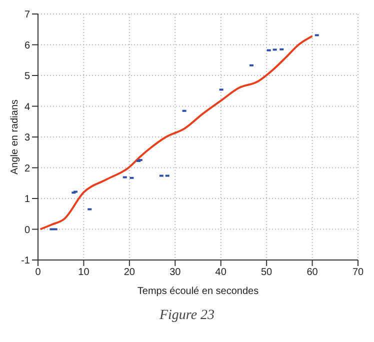  Describe the element at coordinates (27, 230) in the screenshot. I see `y-tick-label: 0` at that location.